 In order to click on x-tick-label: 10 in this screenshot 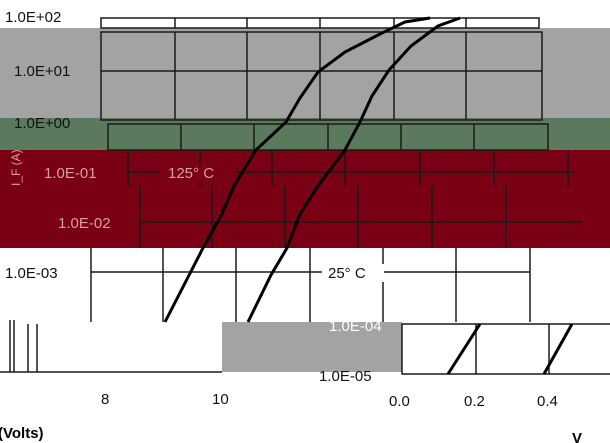, I will do `click(220, 399)`.